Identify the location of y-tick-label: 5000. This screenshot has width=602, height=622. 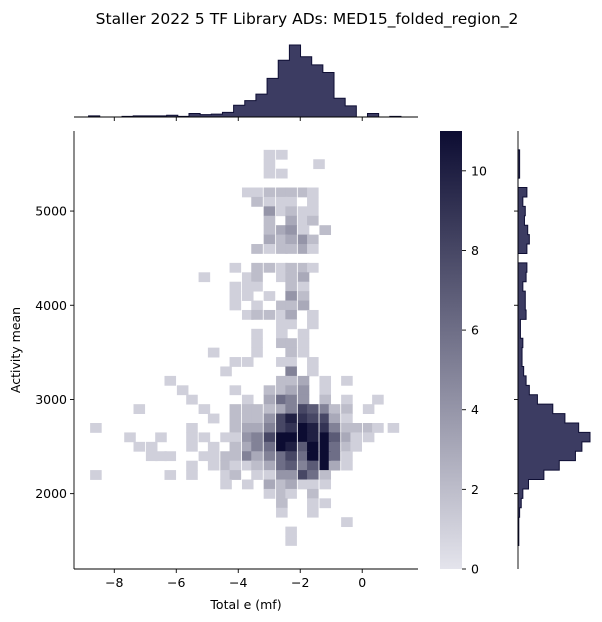
(51, 211).